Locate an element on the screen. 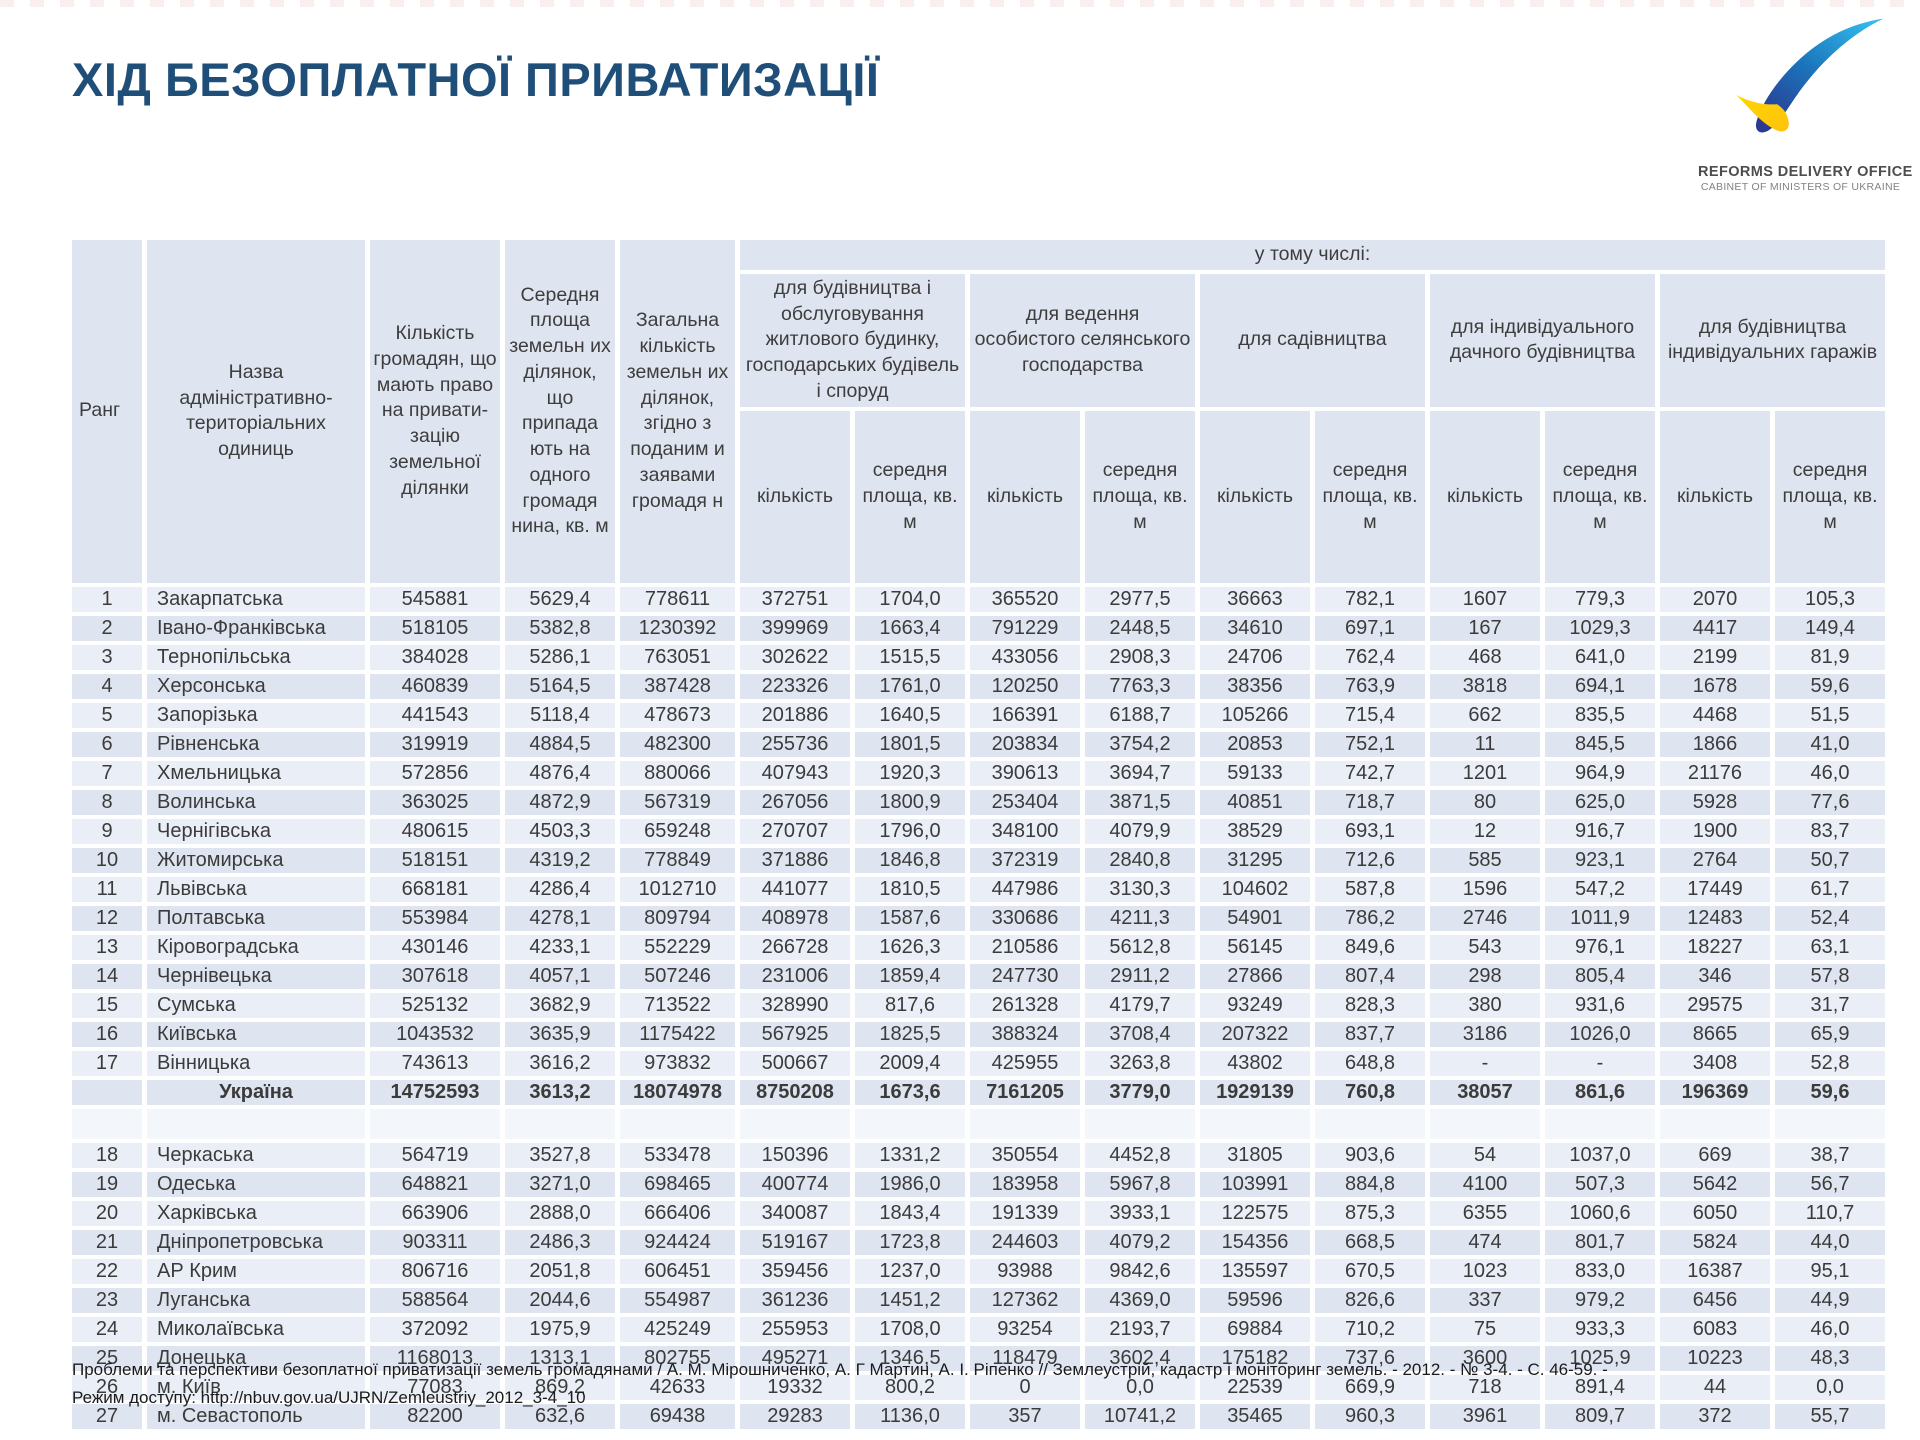  row-value: 4233,1 is located at coordinates (560, 947).